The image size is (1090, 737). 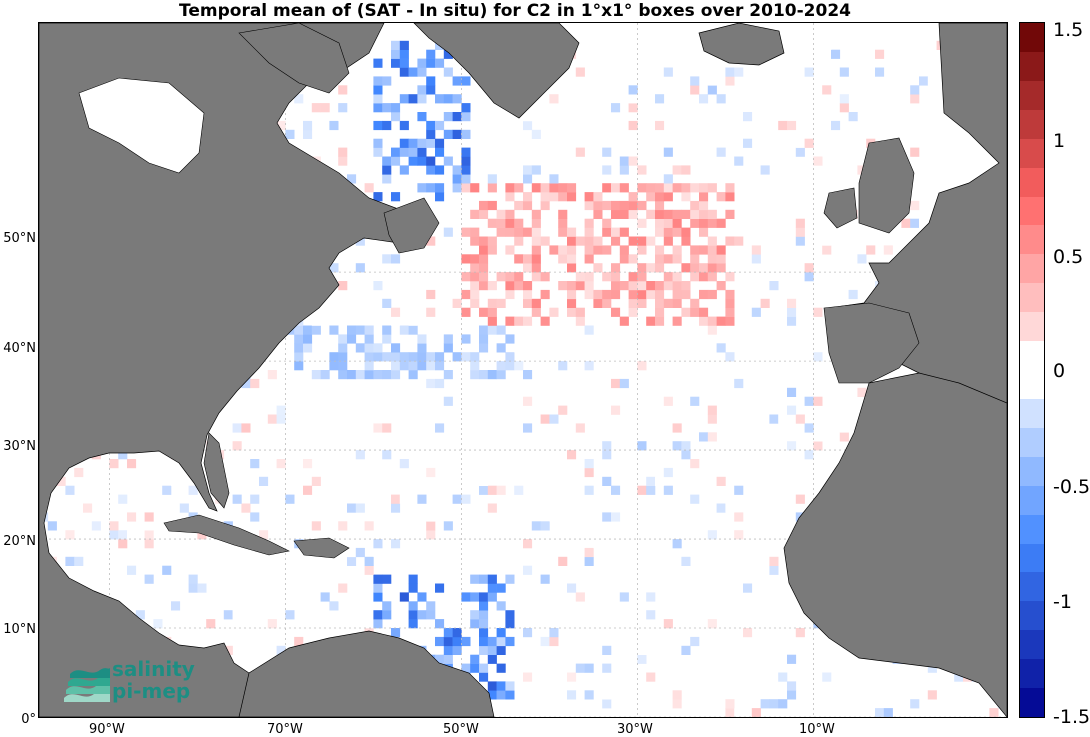 What do you see at coordinates (107, 729) in the screenshot?
I see `lon-tick-label: 90°W` at bounding box center [107, 729].